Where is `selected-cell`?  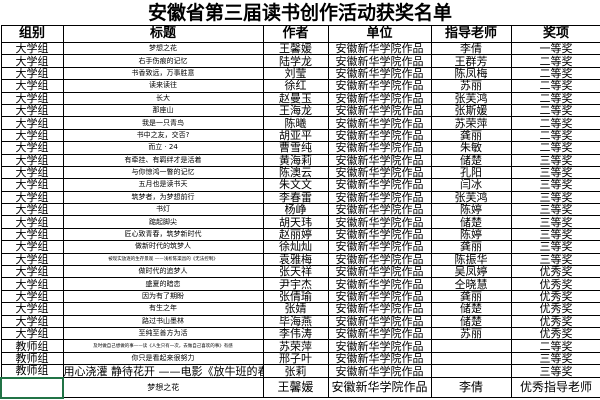 selected-cell is located at coordinates (32, 387).